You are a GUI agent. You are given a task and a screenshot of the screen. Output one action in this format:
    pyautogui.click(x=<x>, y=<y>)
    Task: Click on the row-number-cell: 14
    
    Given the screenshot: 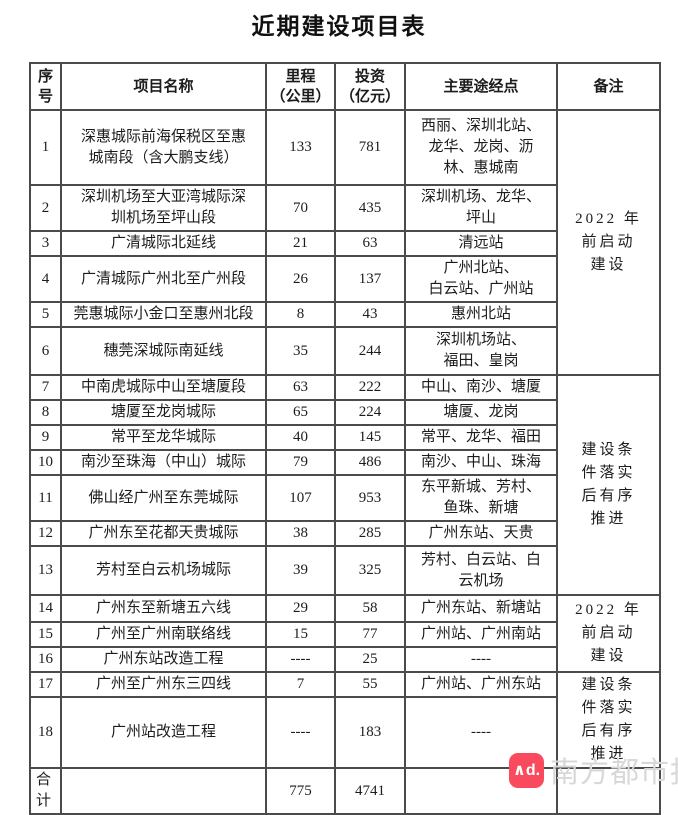 What is the action you would take?
    pyautogui.click(x=45, y=608)
    